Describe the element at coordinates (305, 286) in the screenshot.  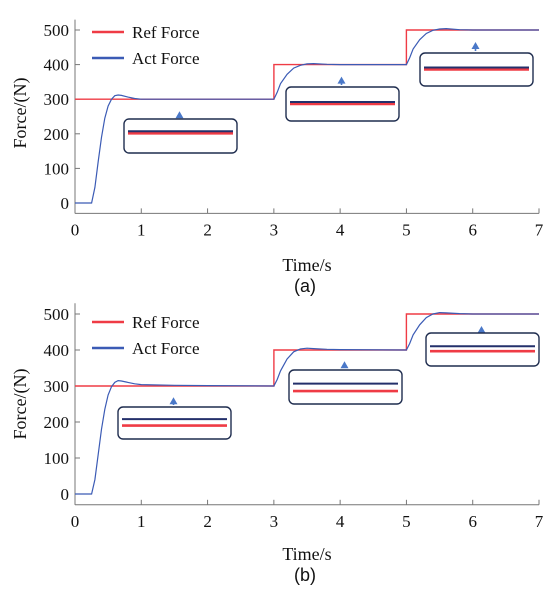
I see `panel-caption: (a)` at that location.